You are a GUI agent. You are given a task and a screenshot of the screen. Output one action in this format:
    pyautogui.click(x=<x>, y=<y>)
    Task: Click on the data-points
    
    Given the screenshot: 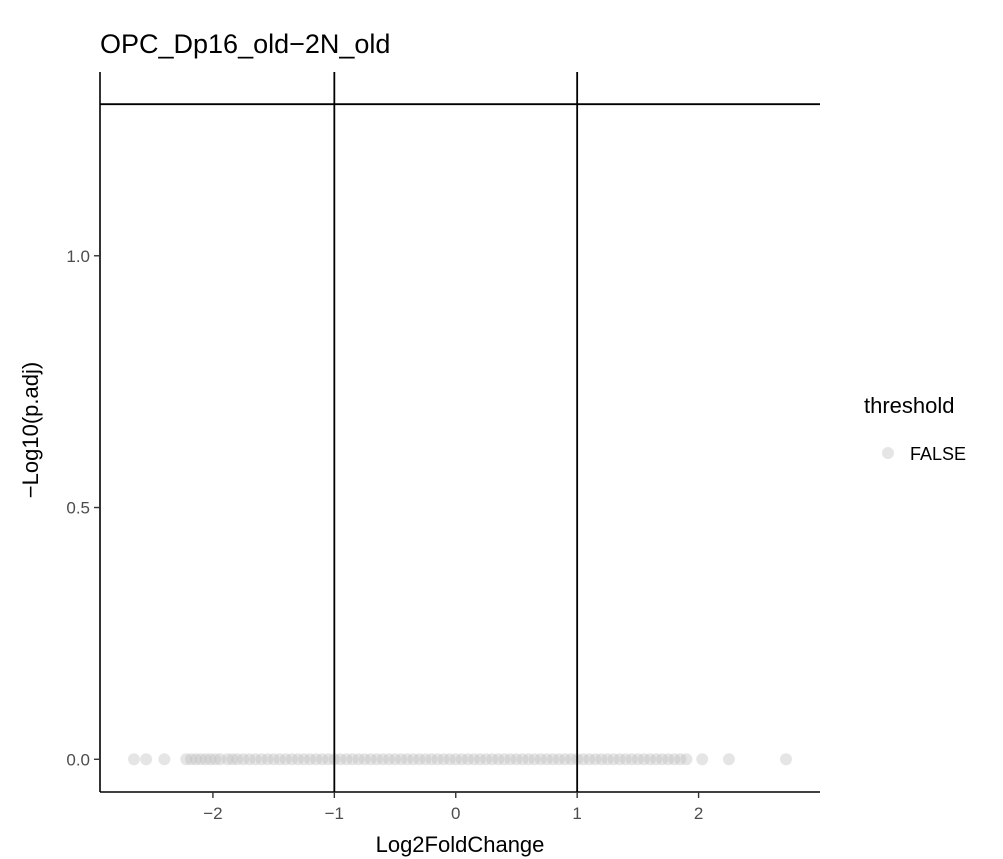 What is the action you would take?
    pyautogui.click(x=460, y=759)
    